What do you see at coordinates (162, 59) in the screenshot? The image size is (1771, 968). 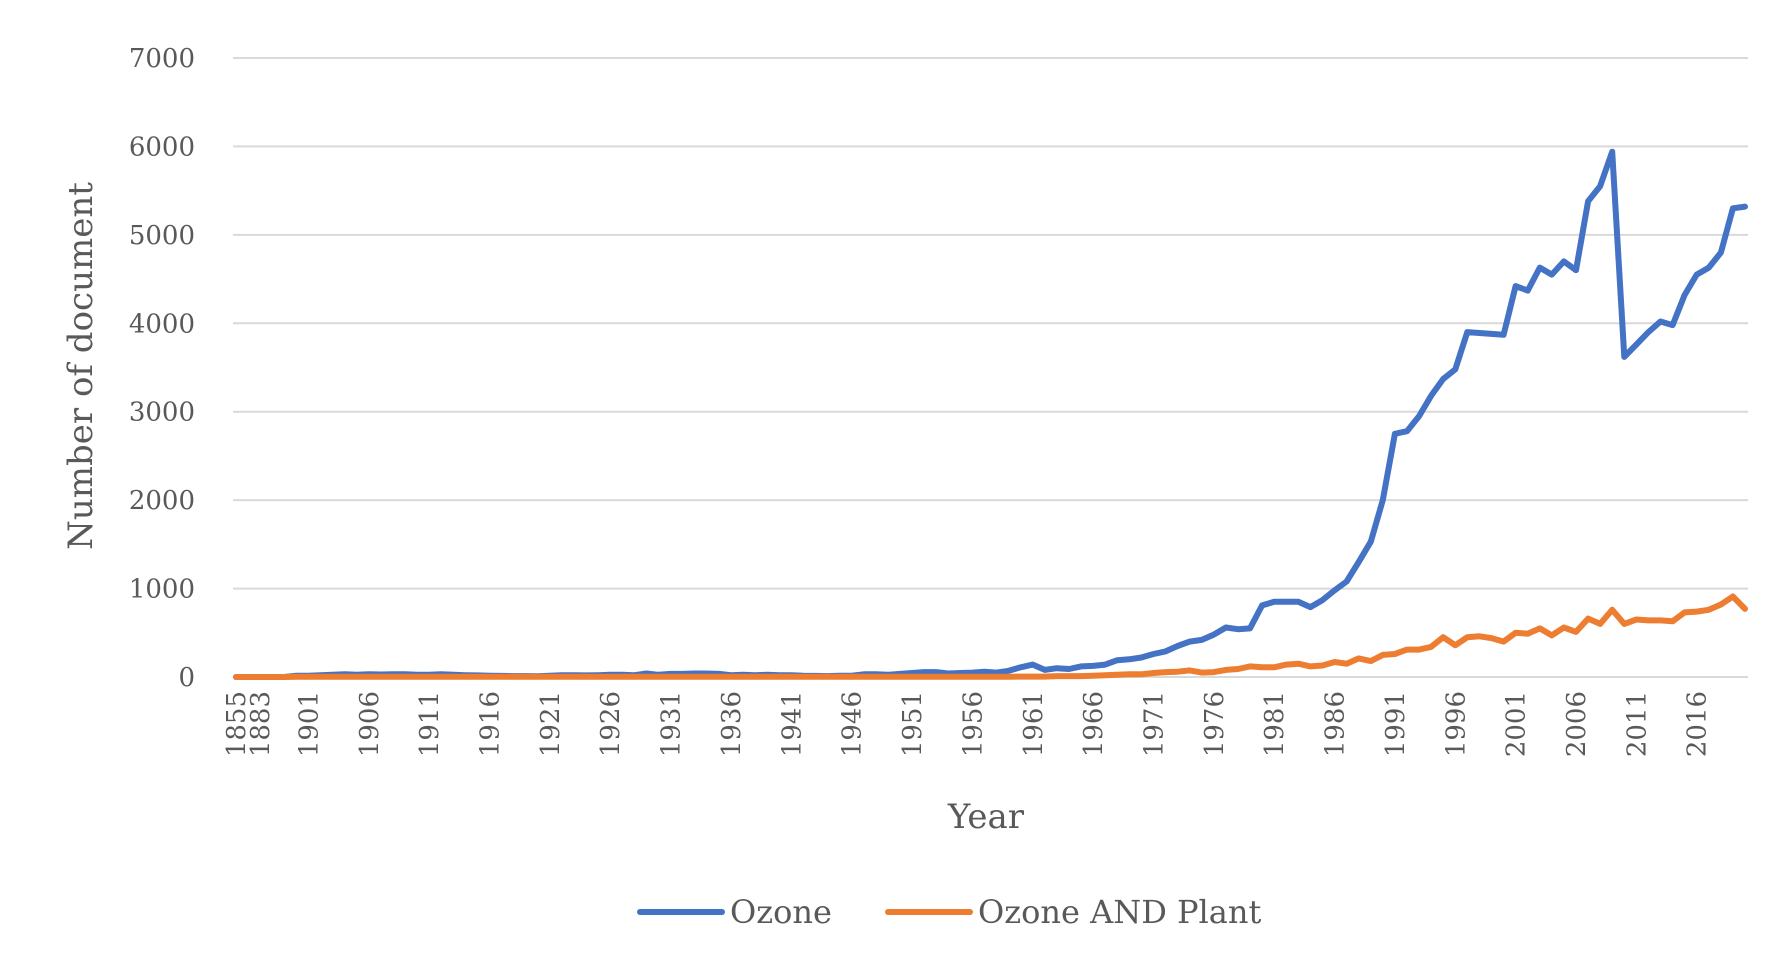 I see `y-tick-label: 7000` at bounding box center [162, 59].